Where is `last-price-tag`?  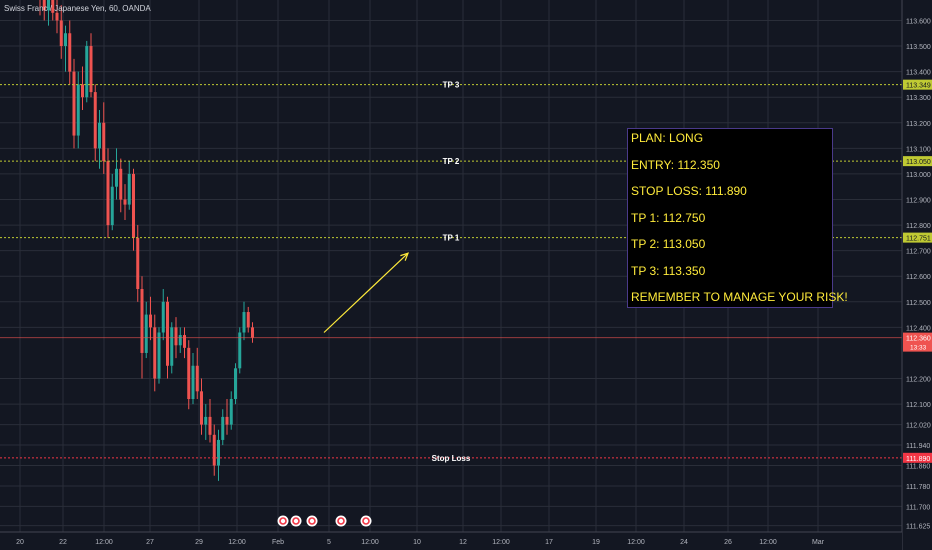
last-price-tag is located at coordinates (917, 342).